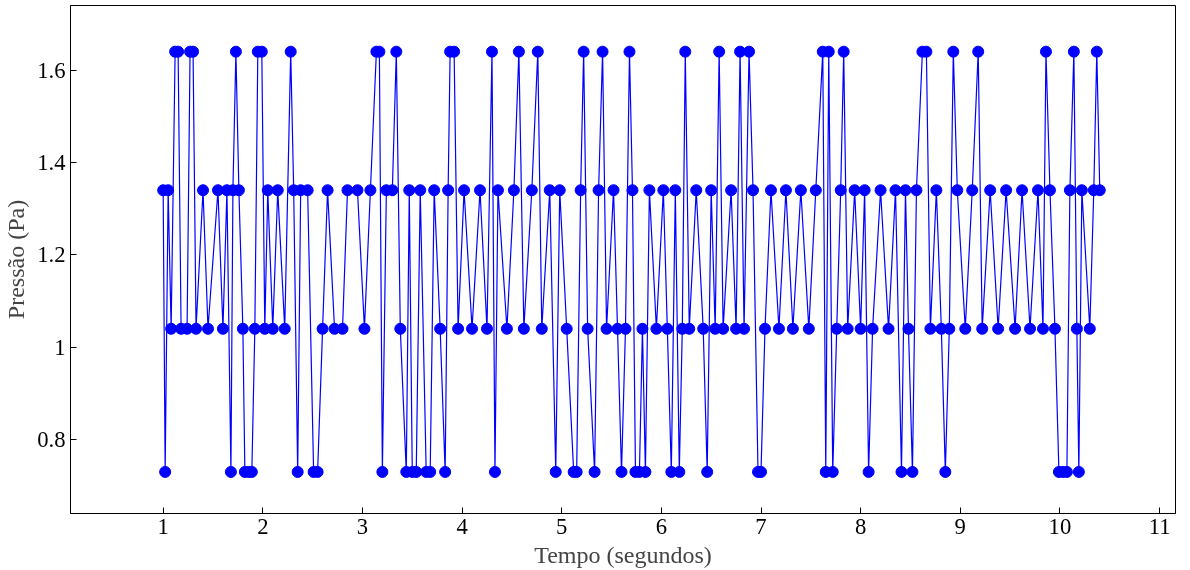 This screenshot has width=1190, height=570. Describe the element at coordinates (661, 526) in the screenshot. I see `x-tick-label: 6` at that location.